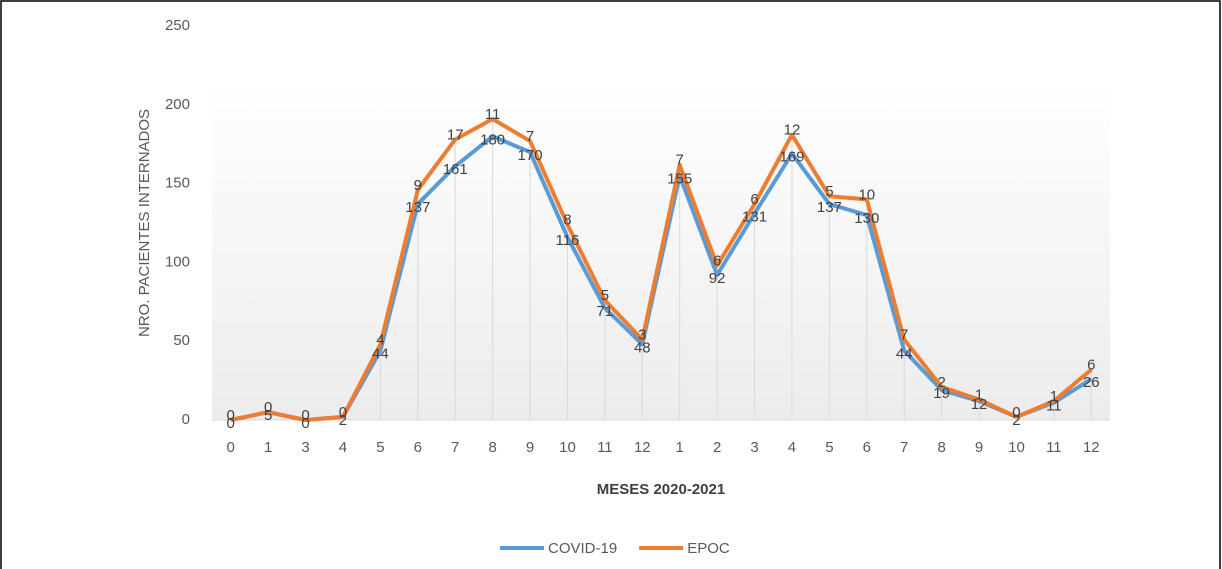 Image resolution: width=1222 pixels, height=569 pixels. What do you see at coordinates (717, 278) in the screenshot?
I see `data-label: 92` at bounding box center [717, 278].